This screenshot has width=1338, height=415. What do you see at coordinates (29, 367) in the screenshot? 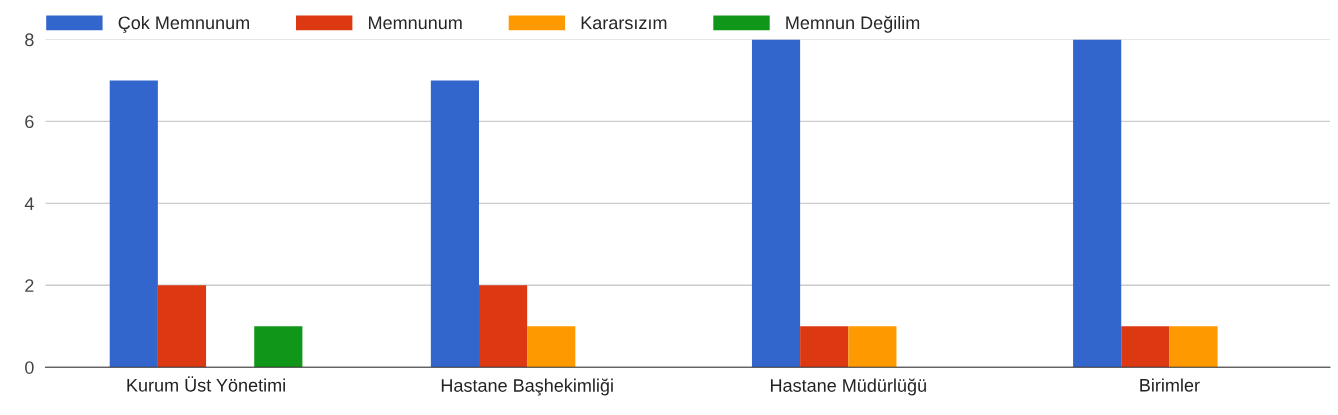
I see `y-tick-label: 0` at bounding box center [29, 367].